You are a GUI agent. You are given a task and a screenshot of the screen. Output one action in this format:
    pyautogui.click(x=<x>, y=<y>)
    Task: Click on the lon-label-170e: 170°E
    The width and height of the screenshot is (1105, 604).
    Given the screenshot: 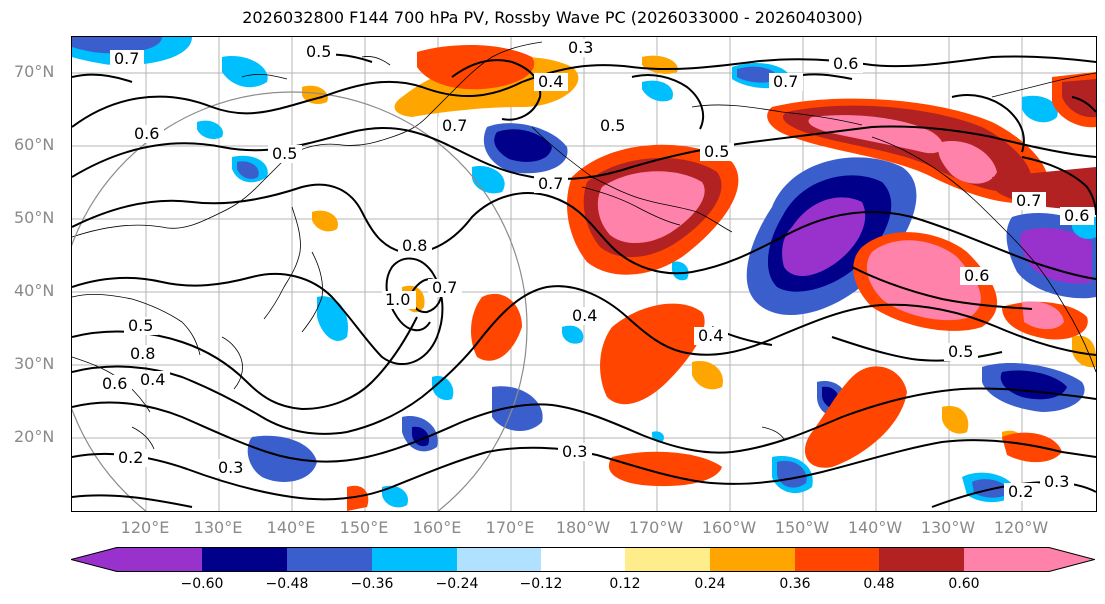 What is the action you would take?
    pyautogui.click(x=510, y=527)
    